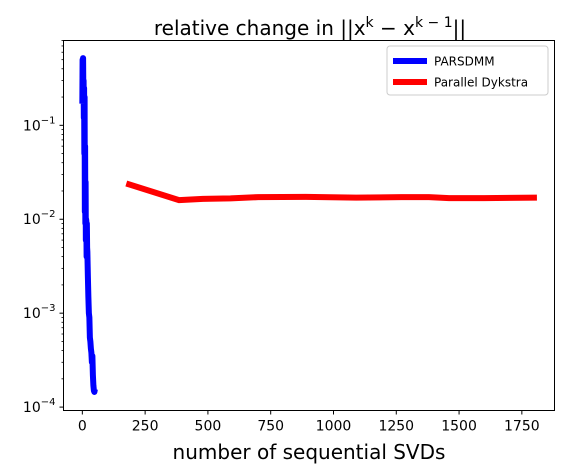 The width and height of the screenshot is (569, 474). What do you see at coordinates (39, 218) in the screenshot?
I see `y-tick-label: 10⁻²` at bounding box center [39, 218].